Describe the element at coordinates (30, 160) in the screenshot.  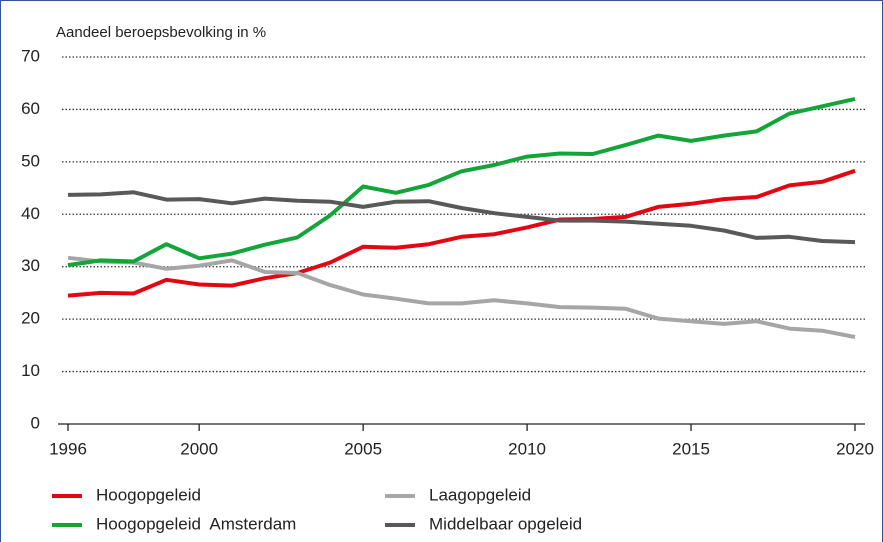
I see `y-tick-label: 50` at that location.